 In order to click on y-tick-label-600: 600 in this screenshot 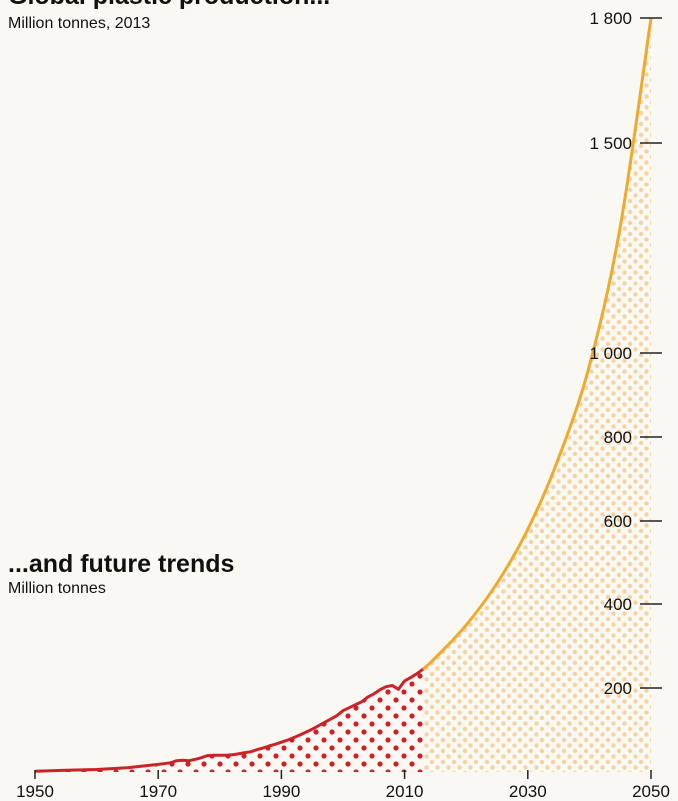, I will do `click(618, 521)`.